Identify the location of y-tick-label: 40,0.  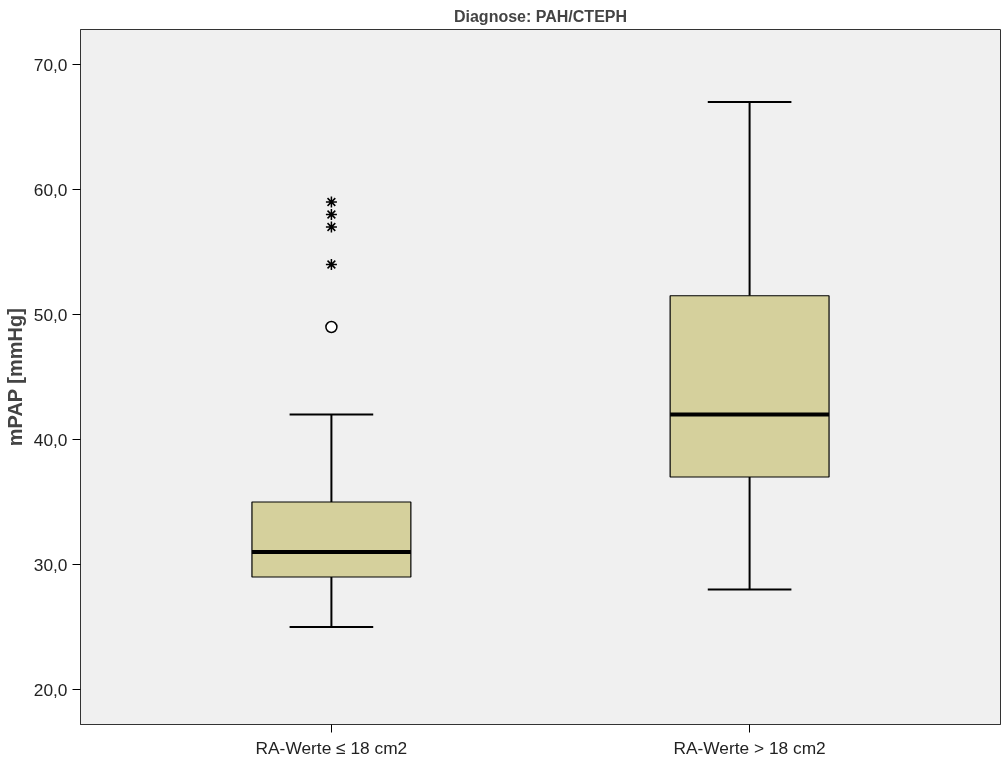
(50, 439).